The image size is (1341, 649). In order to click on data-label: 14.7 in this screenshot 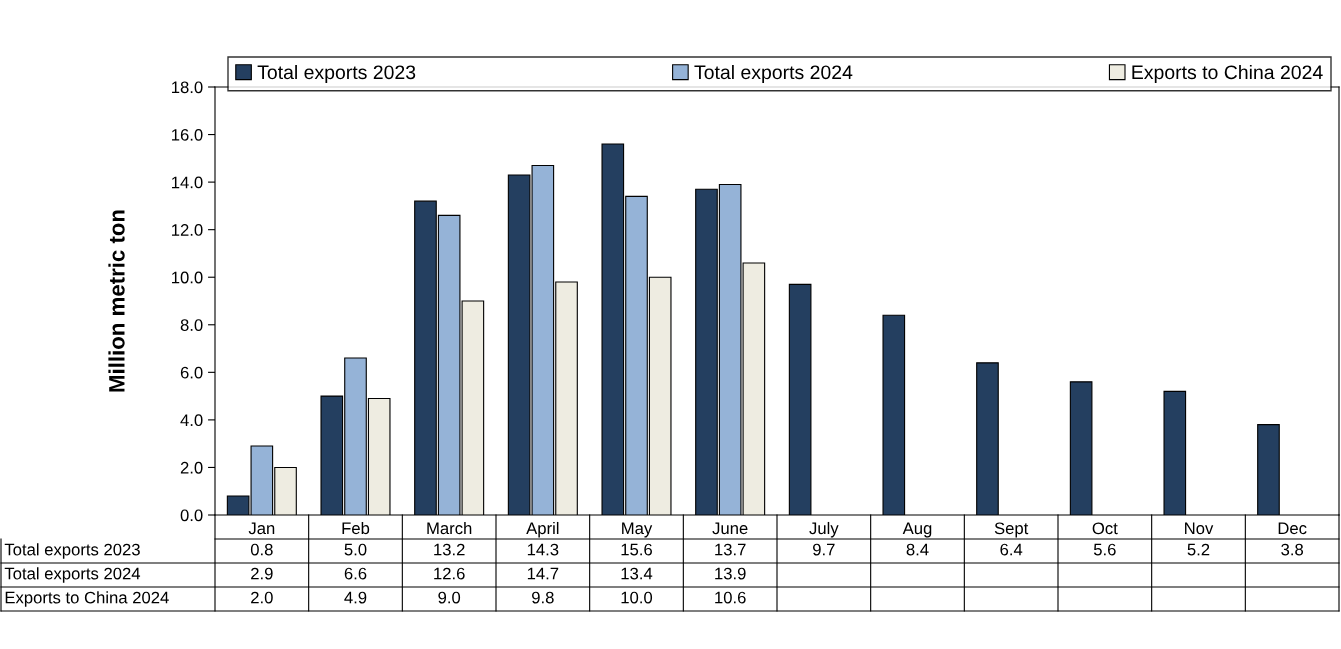, I will do `click(543, 573)`.